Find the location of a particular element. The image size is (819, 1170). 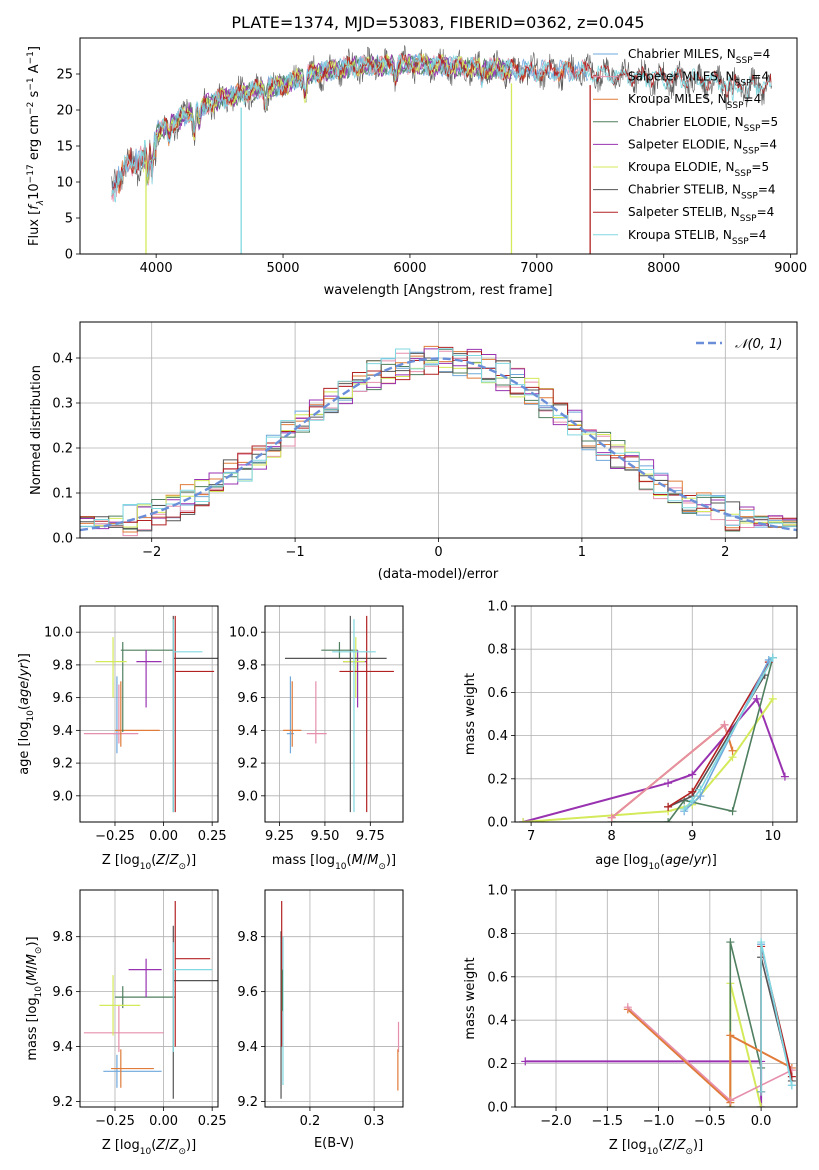

y-tick-label: 9.0 is located at coordinates (62, 796).